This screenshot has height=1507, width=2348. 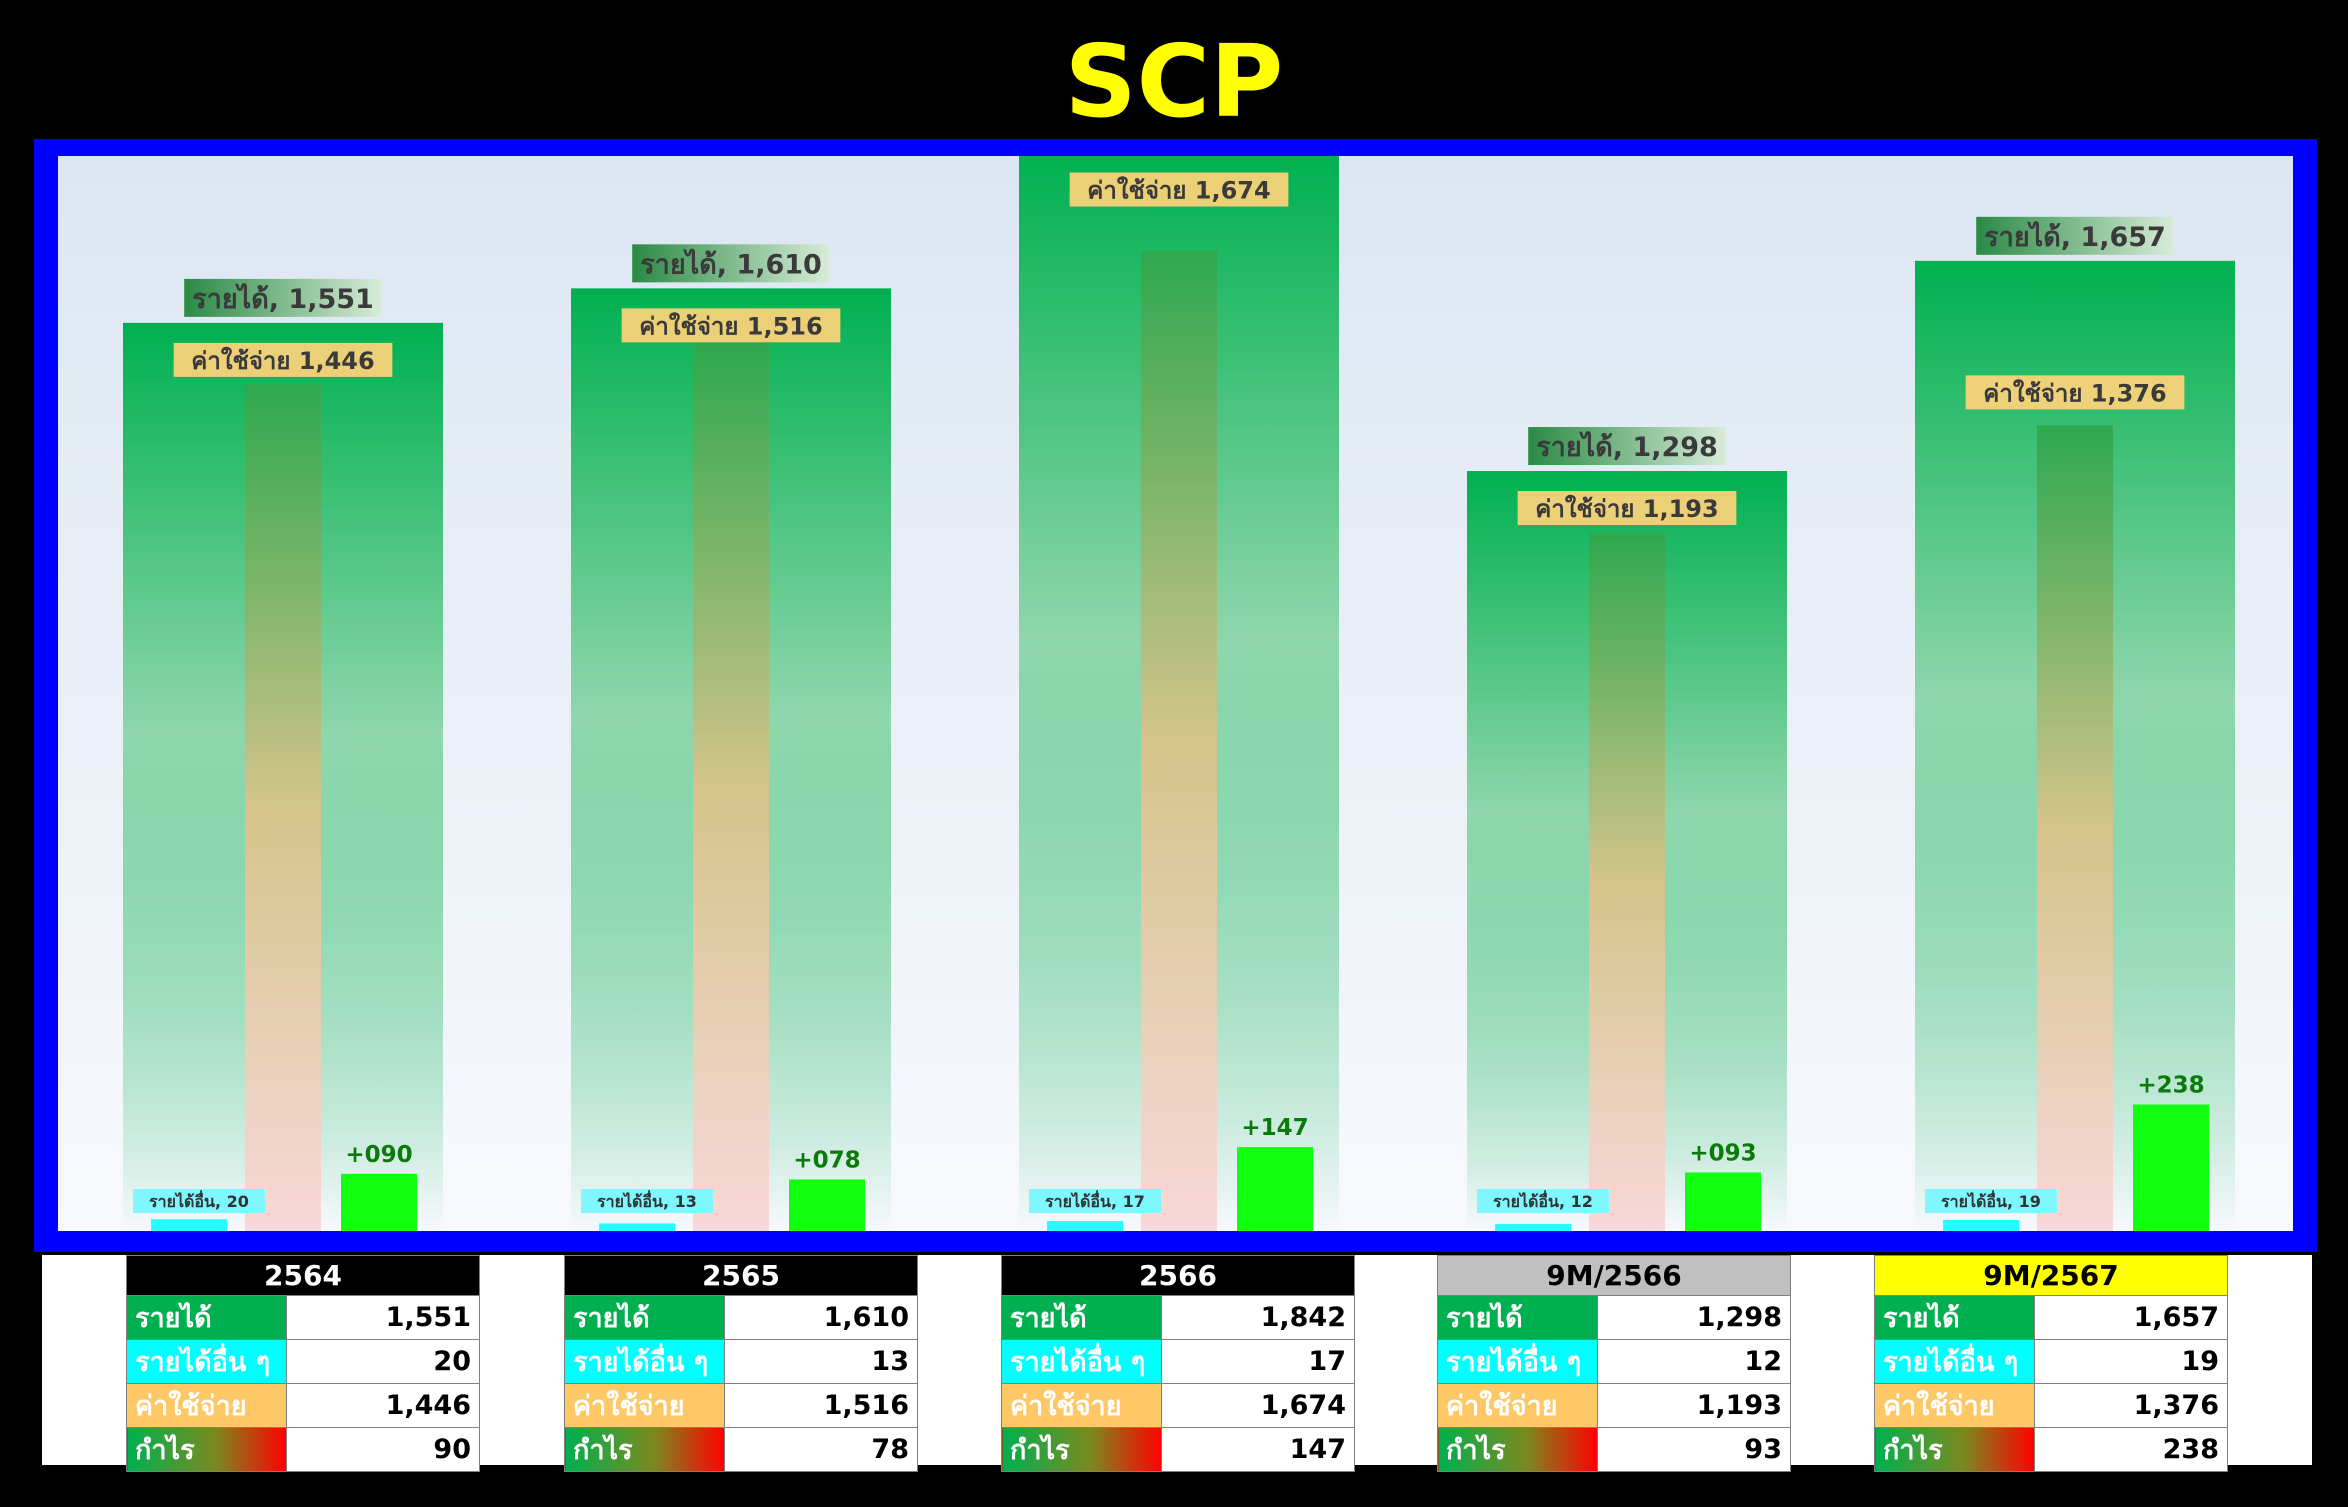 I want to click on page-title: SCP, so click(x=1174, y=81).